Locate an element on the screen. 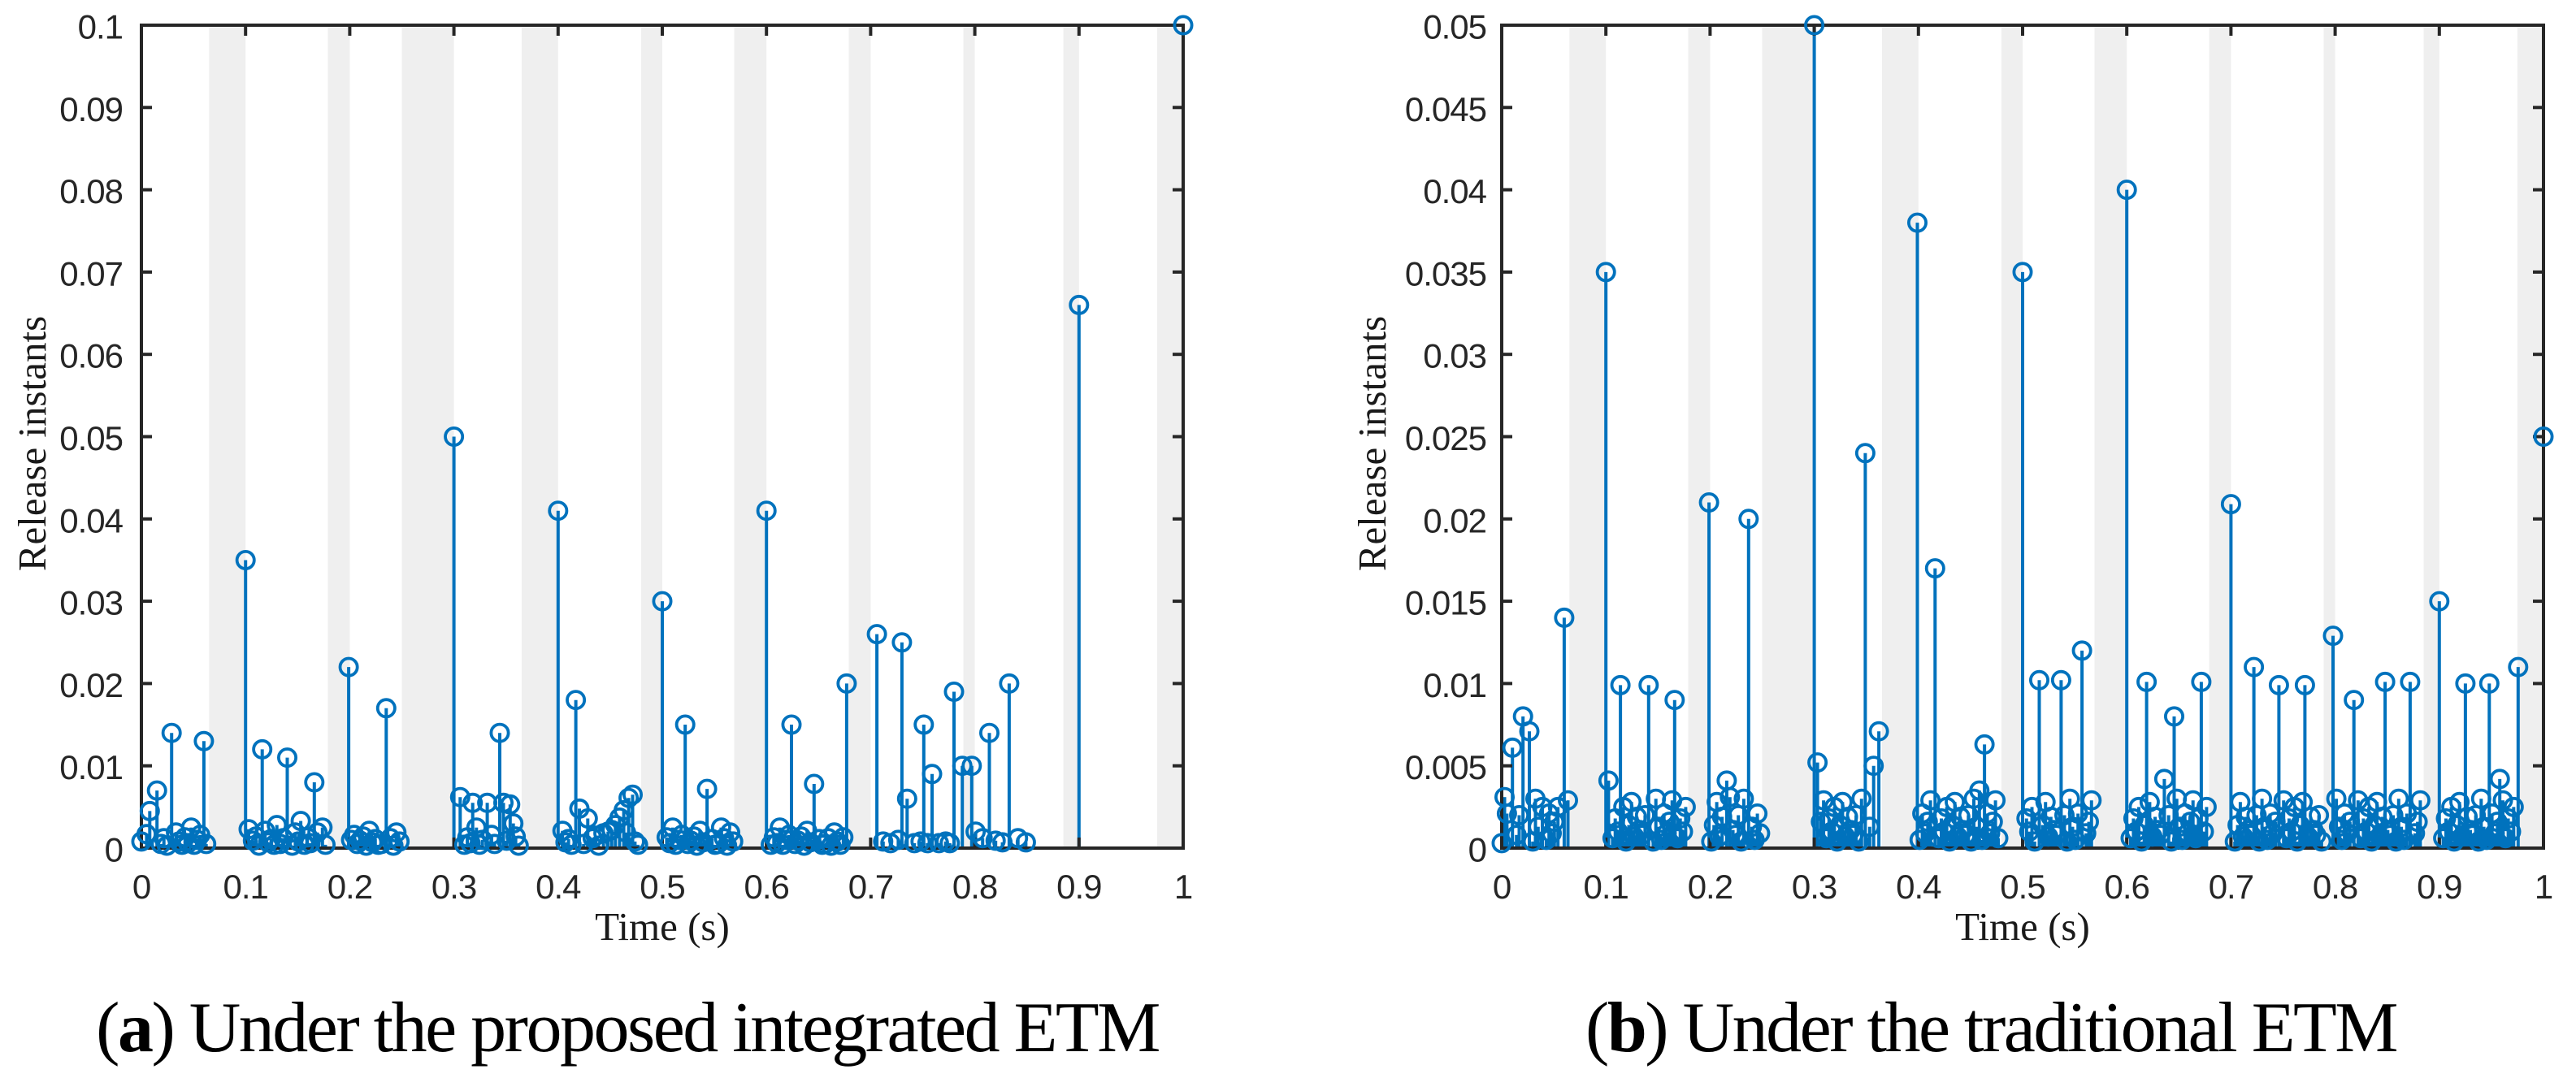 The image size is (2576, 1078). svg-text: 0.06 is located at coordinates (91, 356).